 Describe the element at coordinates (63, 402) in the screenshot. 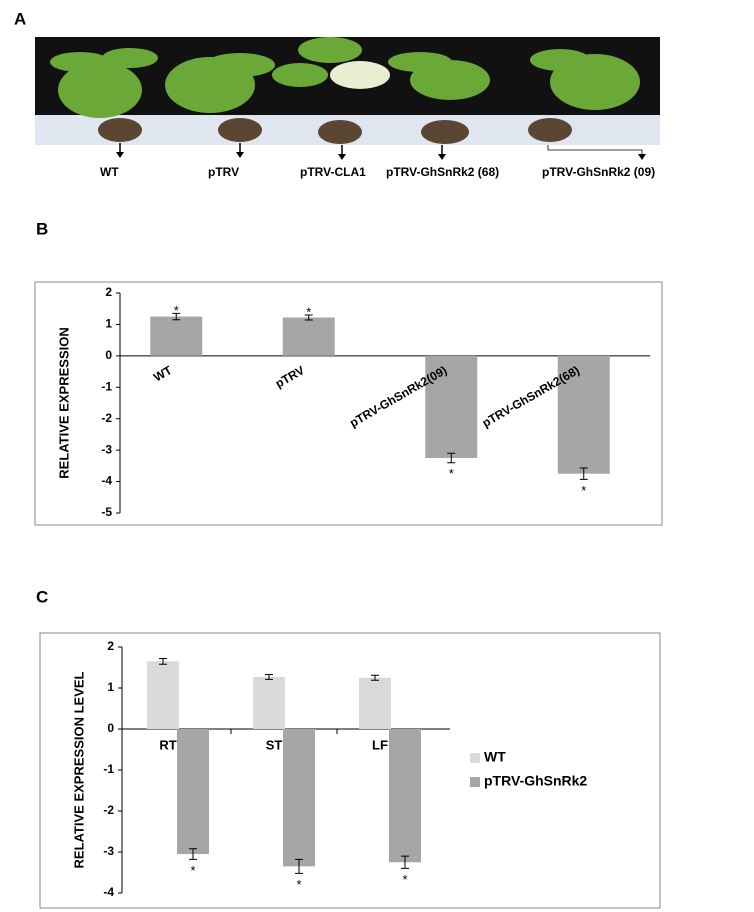

I see `y-axis-label: RELATIVE EXPRESSION` at that location.